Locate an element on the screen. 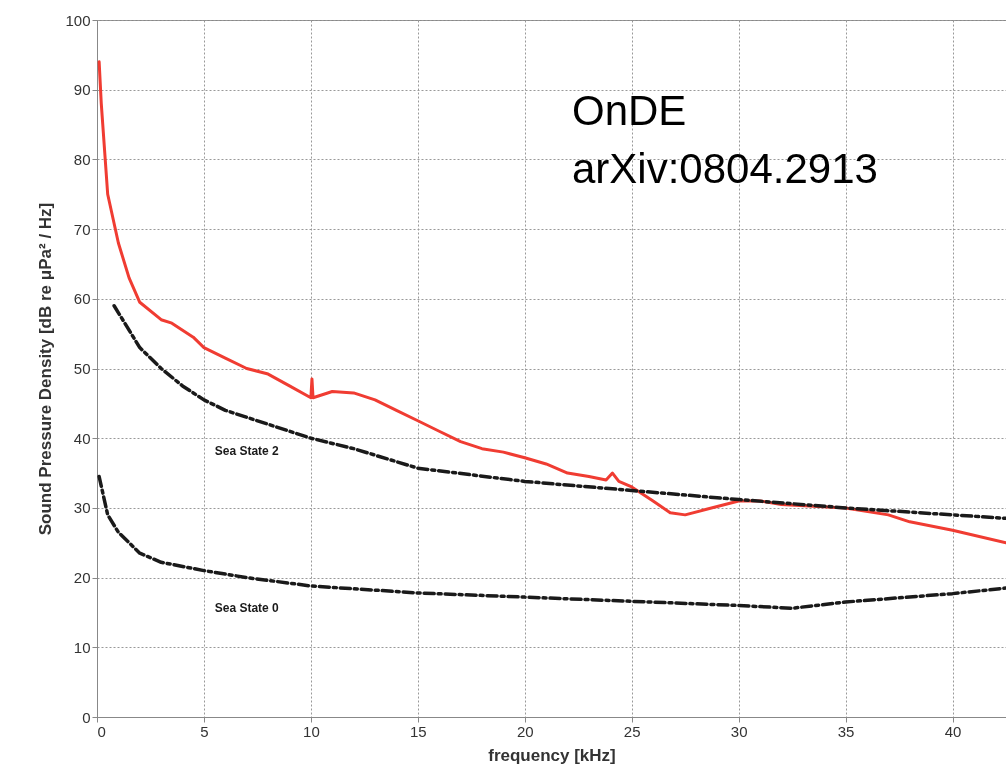 Image resolution: width=1006 pixels, height=777 pixels. x-tick-label: 15 is located at coordinates (418, 731).